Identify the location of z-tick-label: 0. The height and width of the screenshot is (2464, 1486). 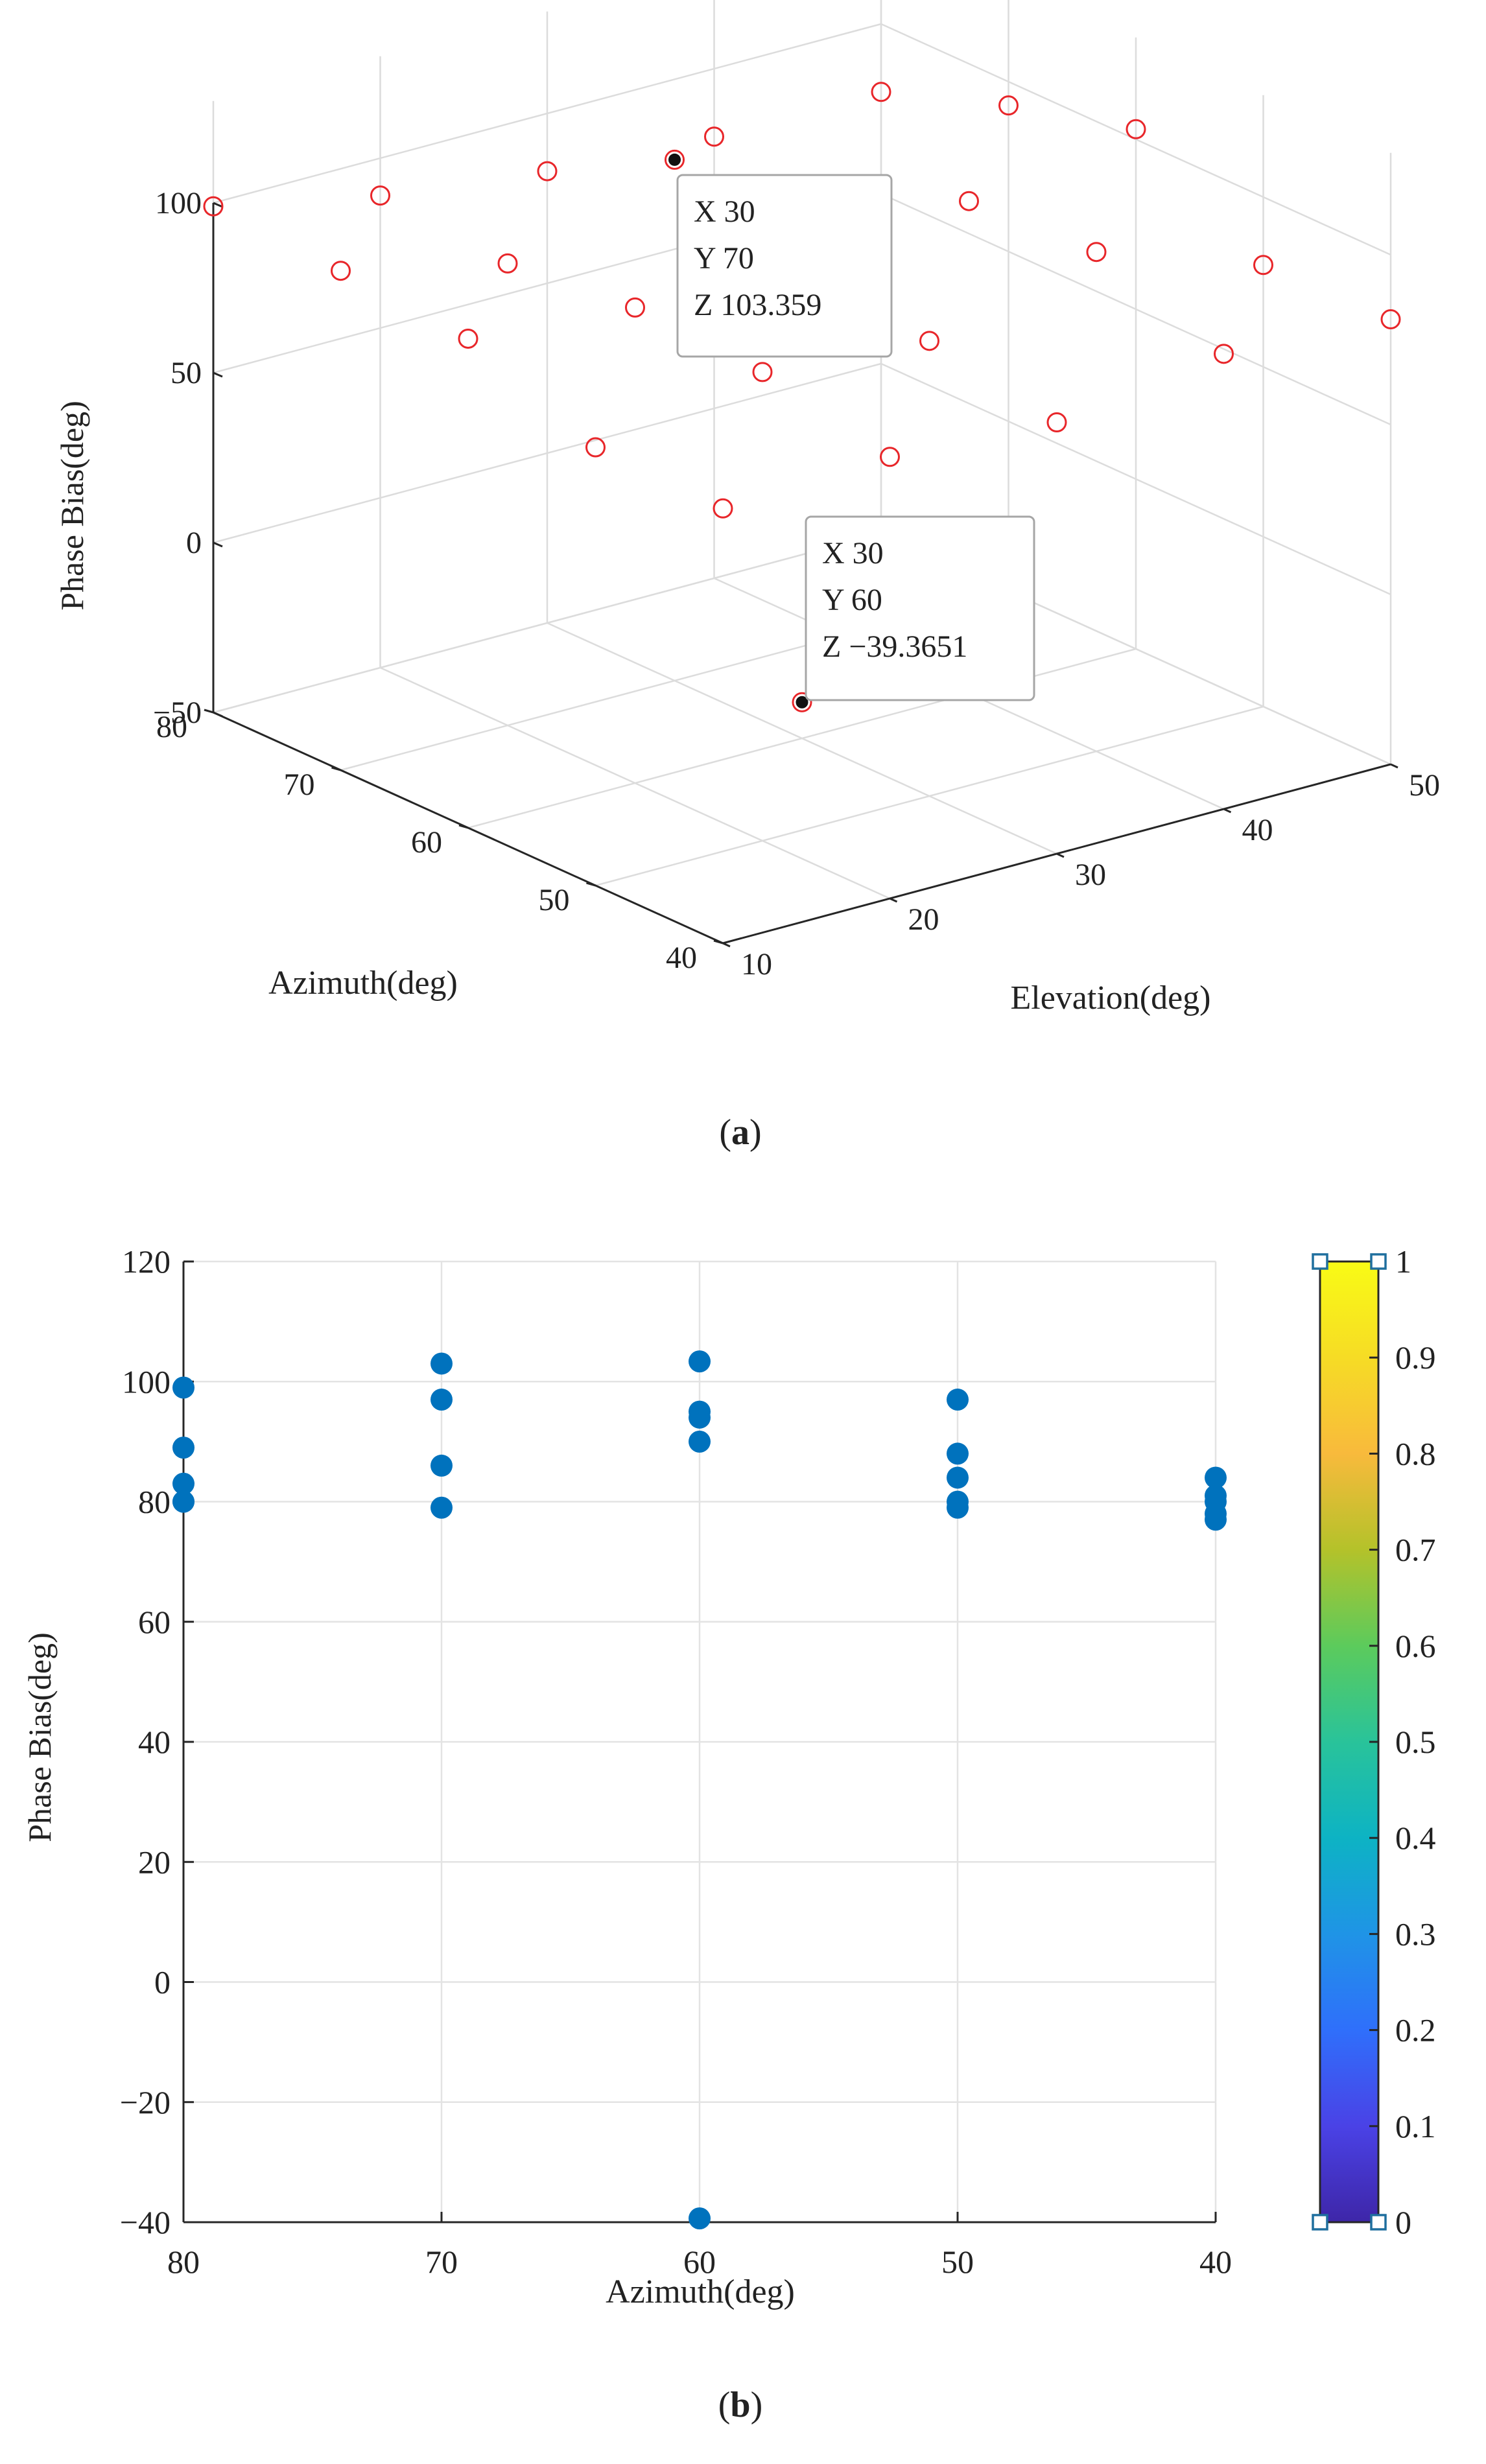
(194, 543).